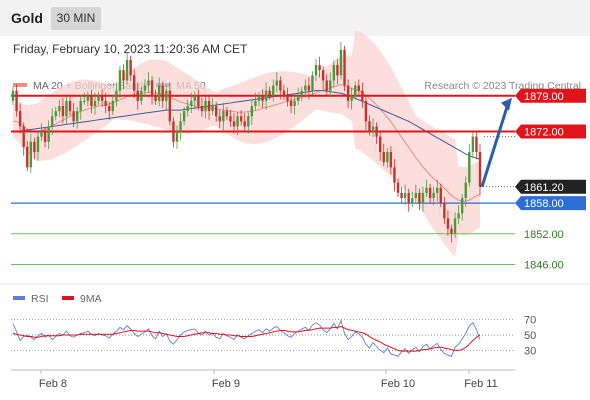 Image resolution: width=590 pixels, height=400 pixels. Describe the element at coordinates (530, 351) in the screenshot. I see `rsi-tick-30: 30` at that location.